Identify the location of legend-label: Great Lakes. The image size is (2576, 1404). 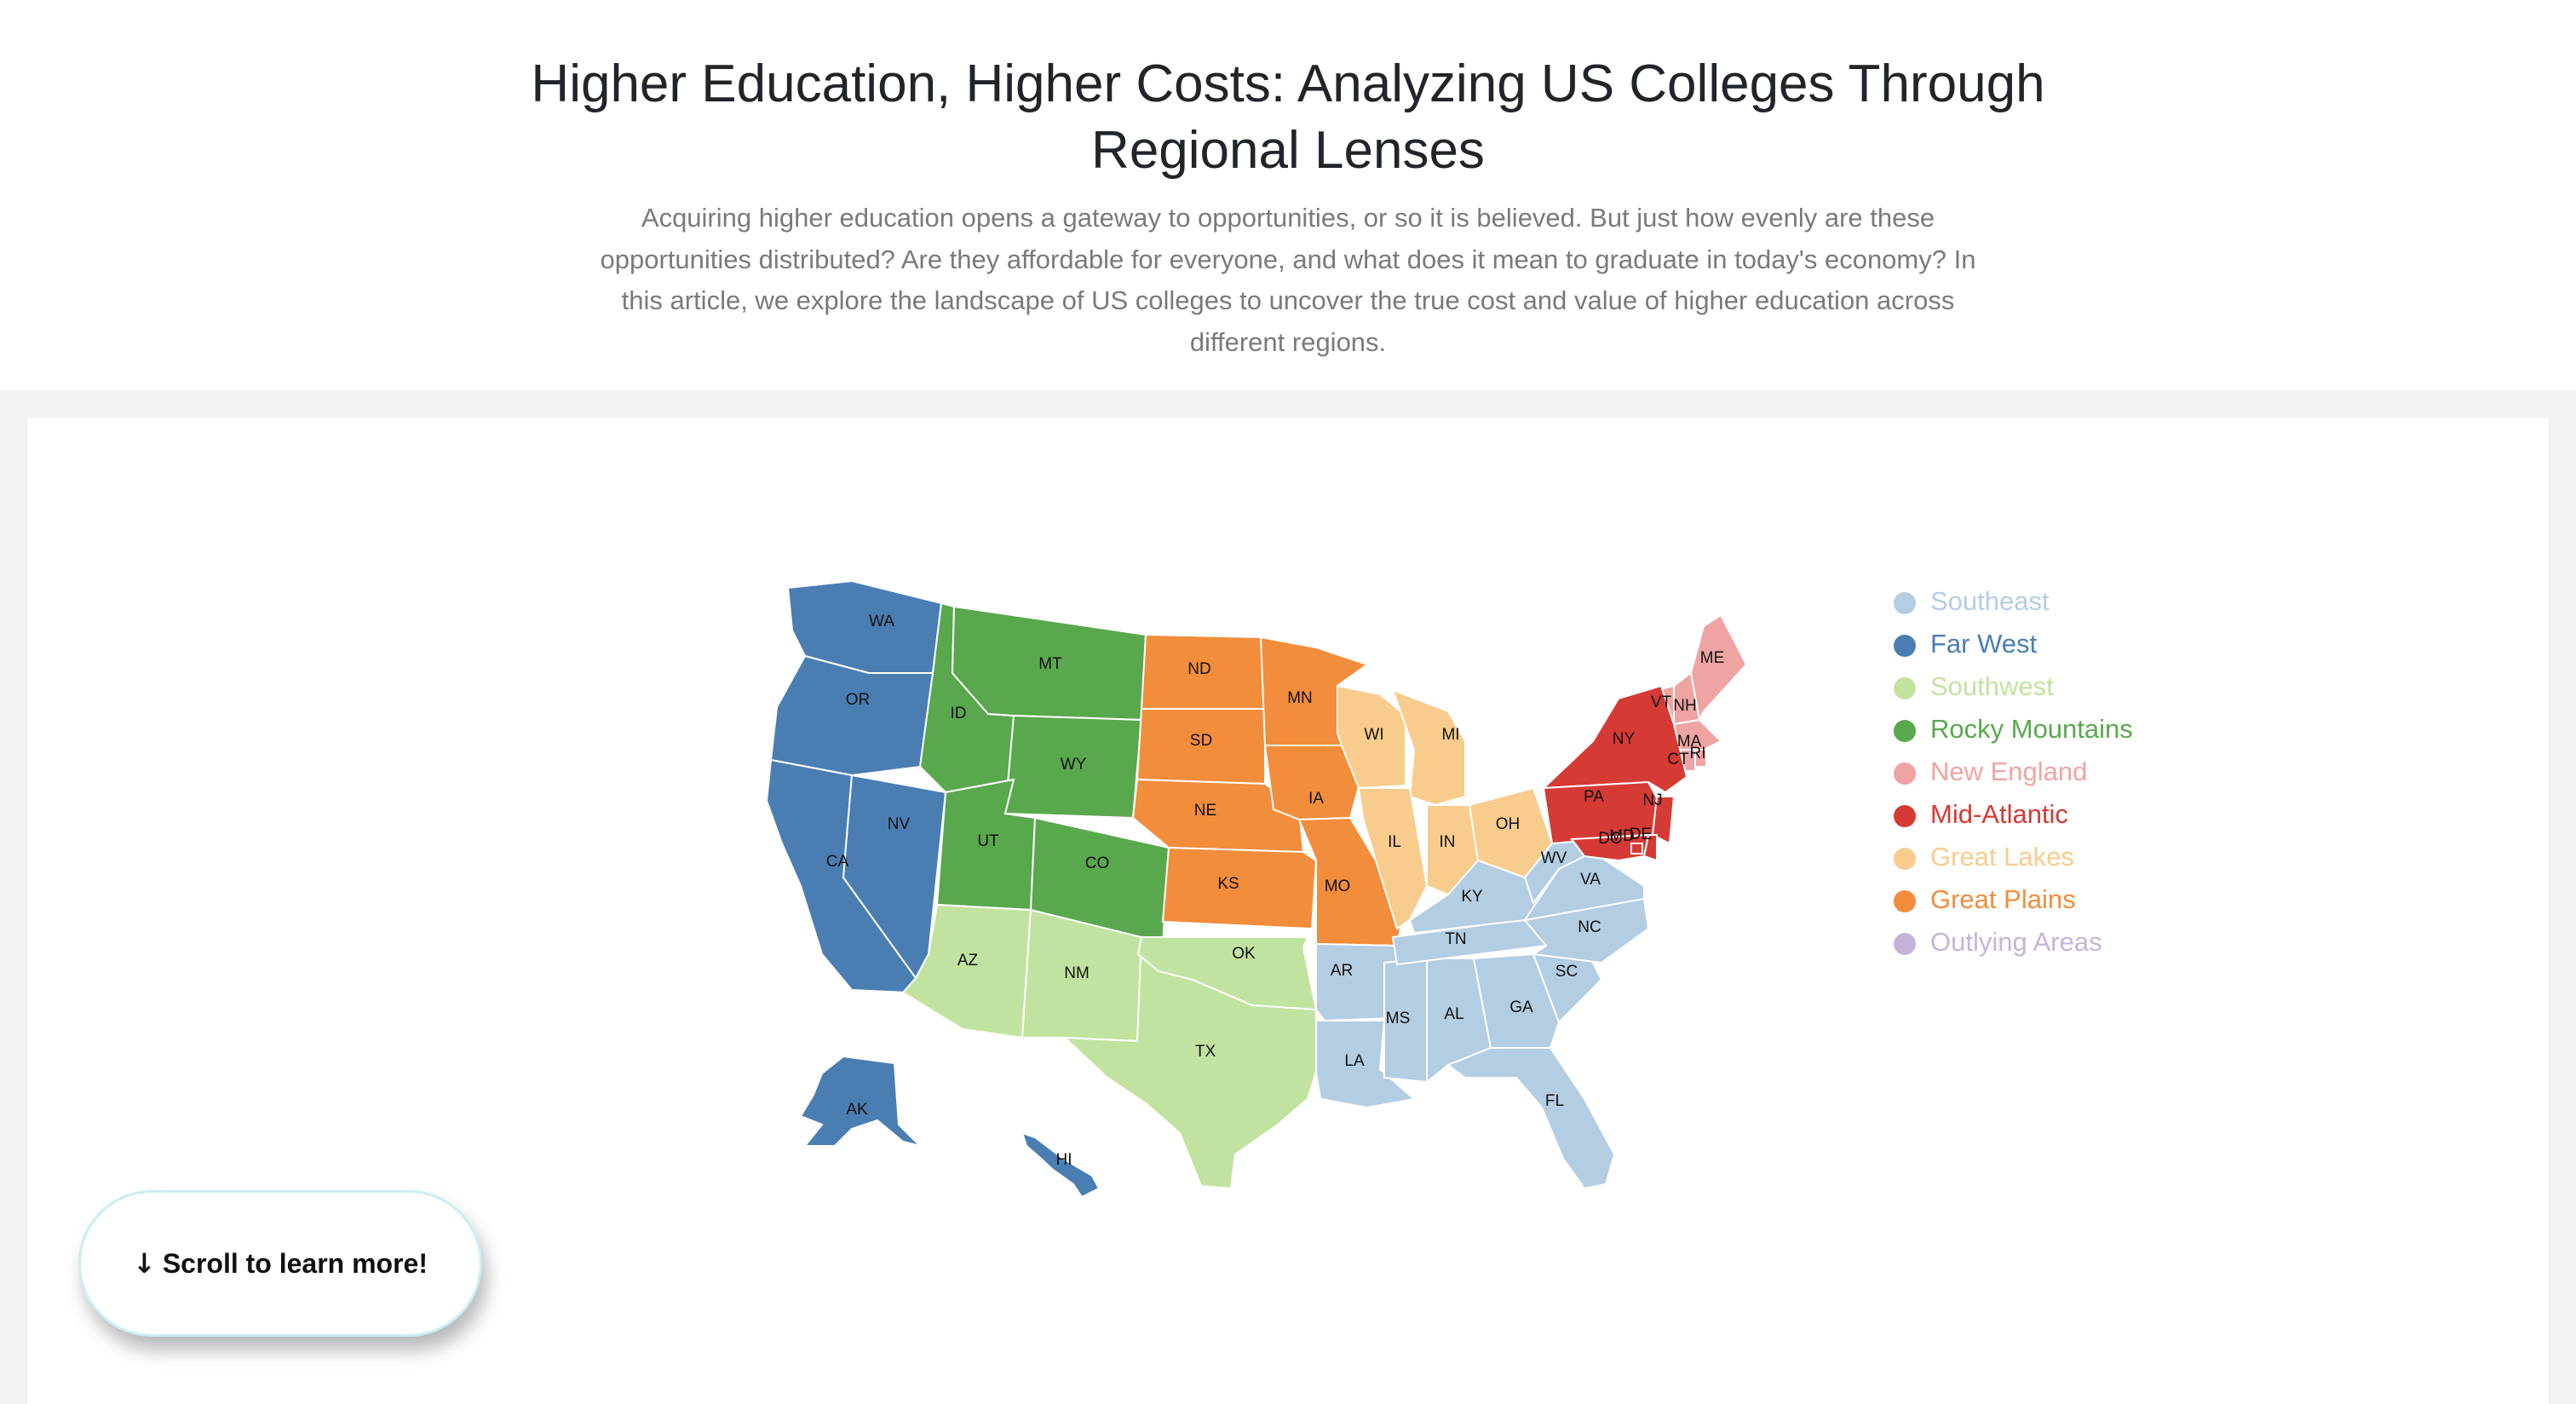
(2002, 857).